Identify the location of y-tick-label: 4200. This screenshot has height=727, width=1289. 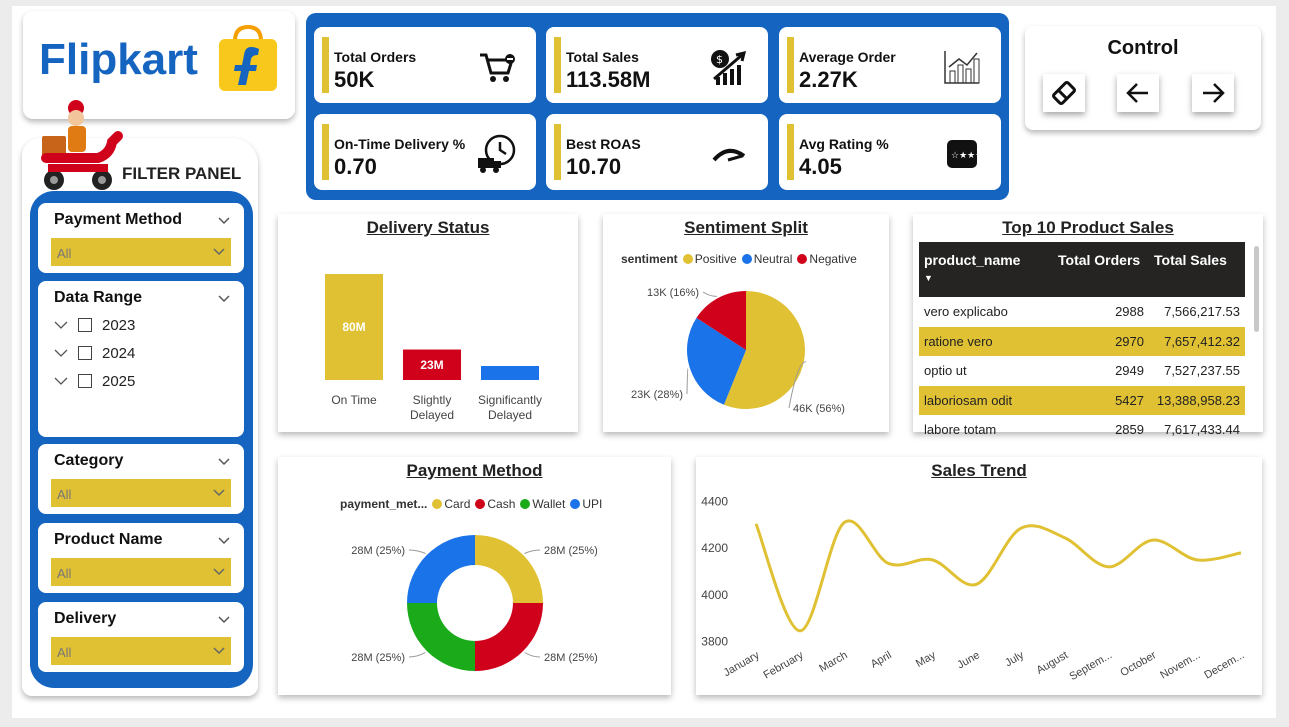
(714, 548).